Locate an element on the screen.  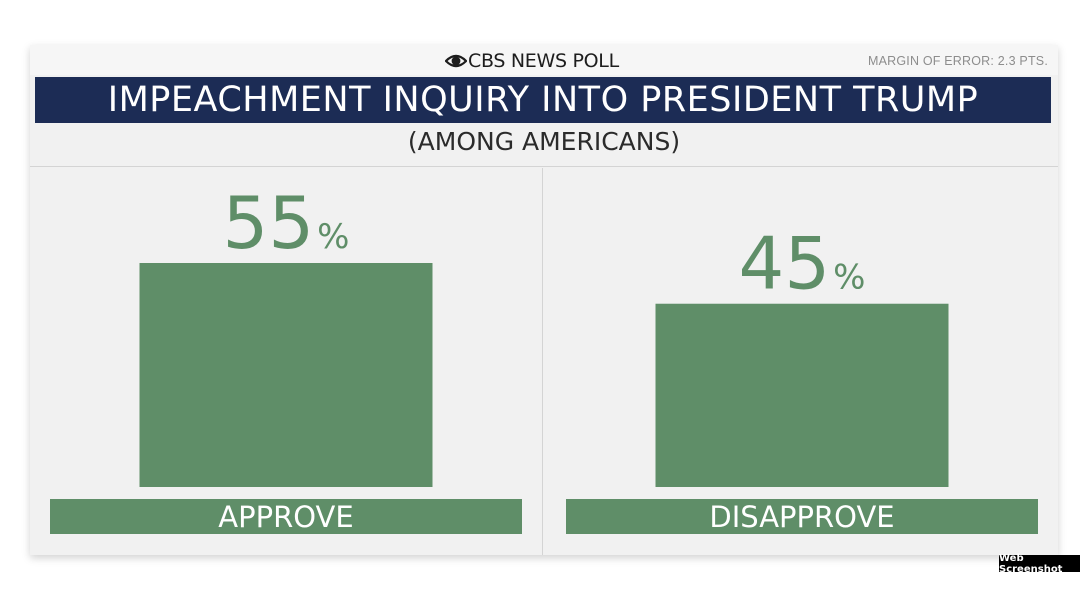
cbs-eye-icon is located at coordinates (456, 61).